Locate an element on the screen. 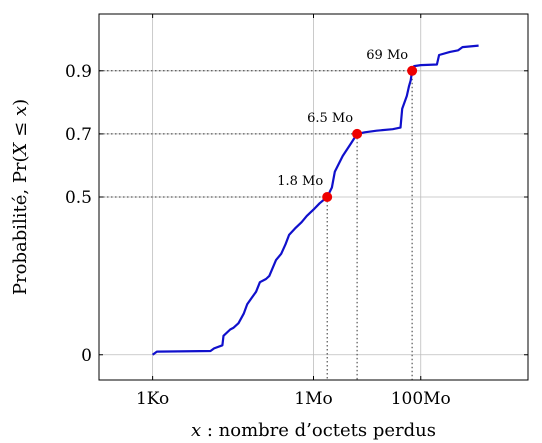  y-axis-label-var-upper: X is located at coordinates (20, 149).